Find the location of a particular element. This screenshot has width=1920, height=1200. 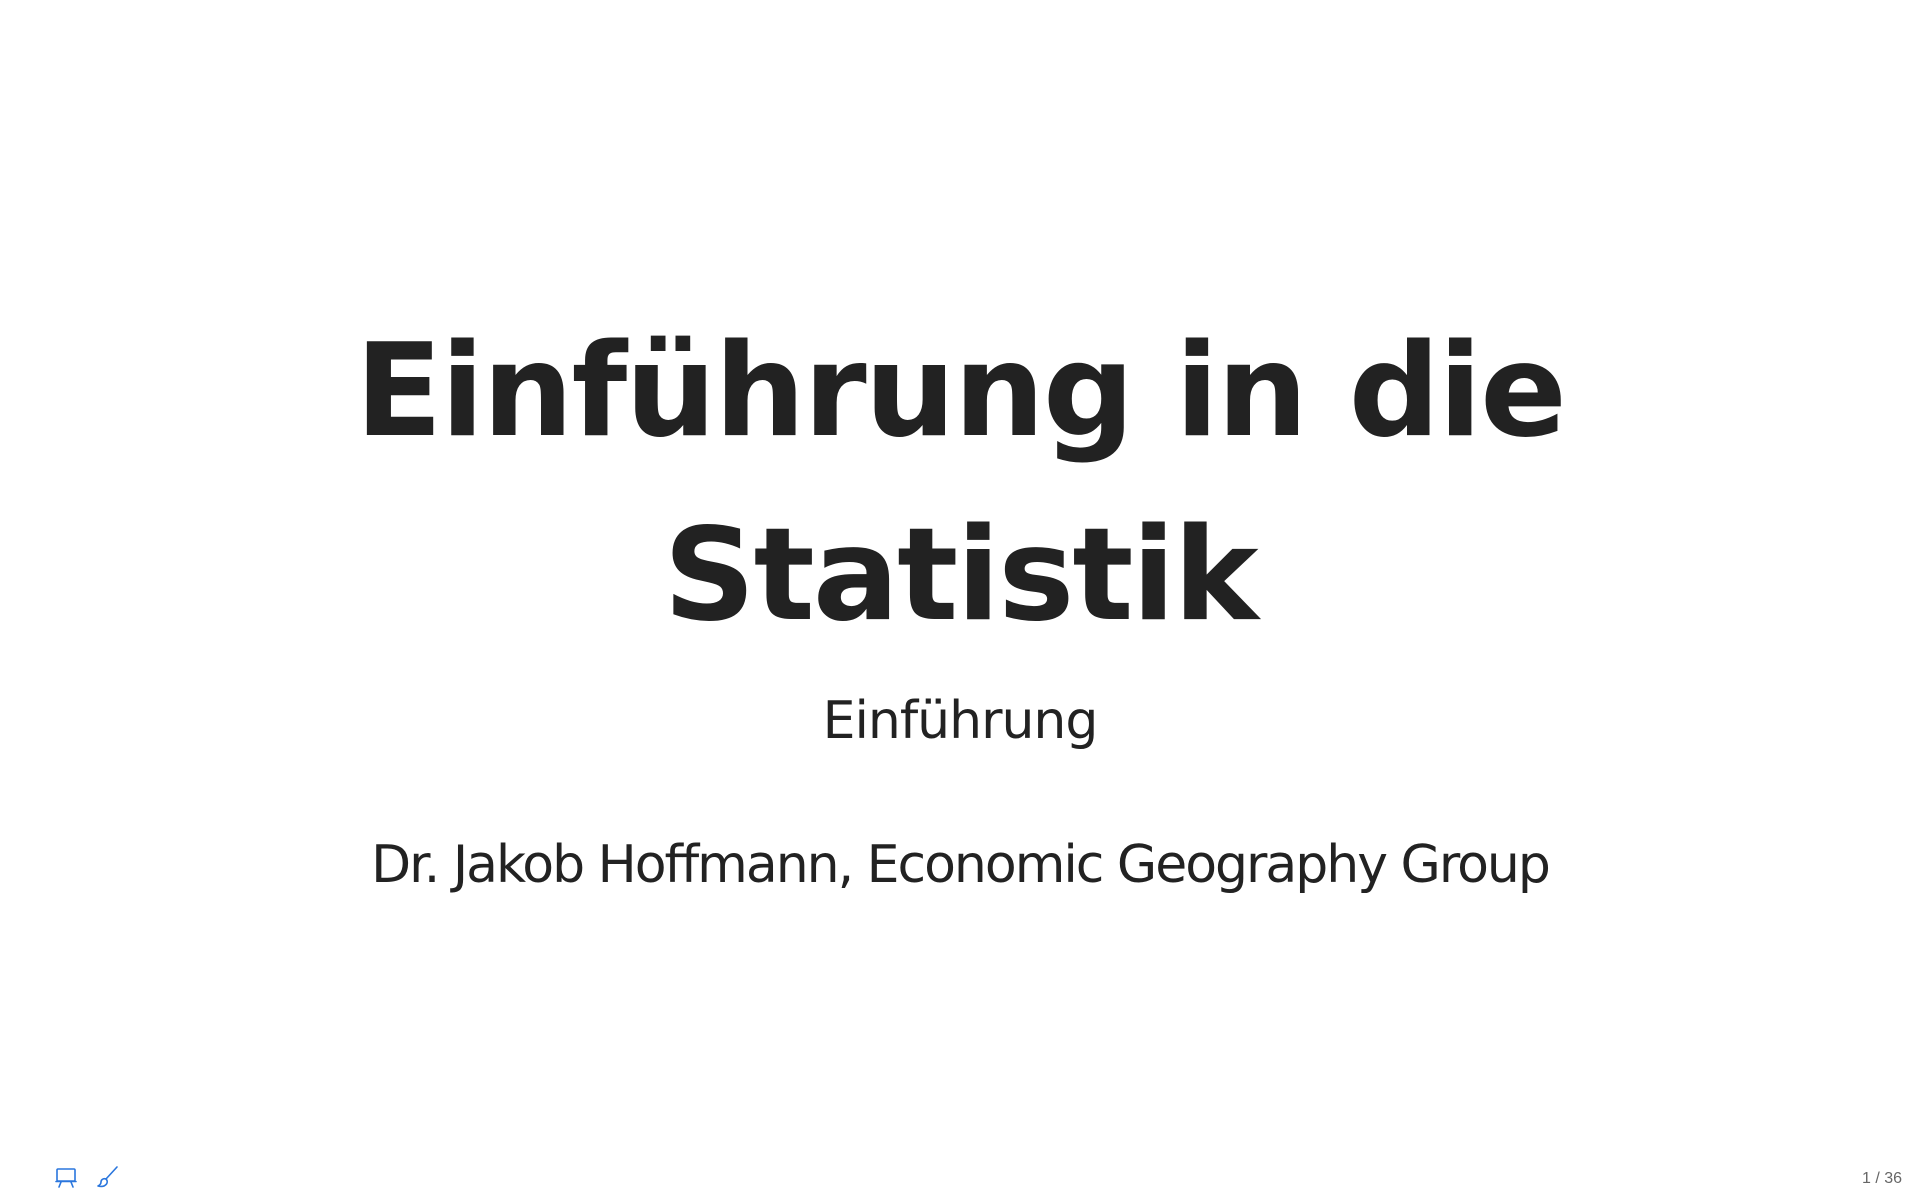

presentation-icon is located at coordinates (66, 1178).